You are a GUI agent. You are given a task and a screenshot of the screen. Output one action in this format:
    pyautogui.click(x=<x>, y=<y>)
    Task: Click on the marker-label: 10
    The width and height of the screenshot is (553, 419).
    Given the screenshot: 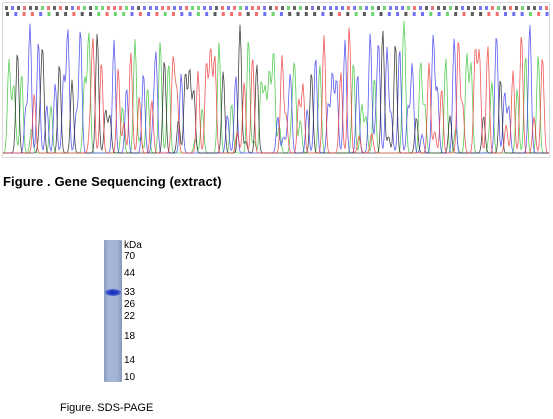 What is the action you would take?
    pyautogui.click(x=130, y=377)
    